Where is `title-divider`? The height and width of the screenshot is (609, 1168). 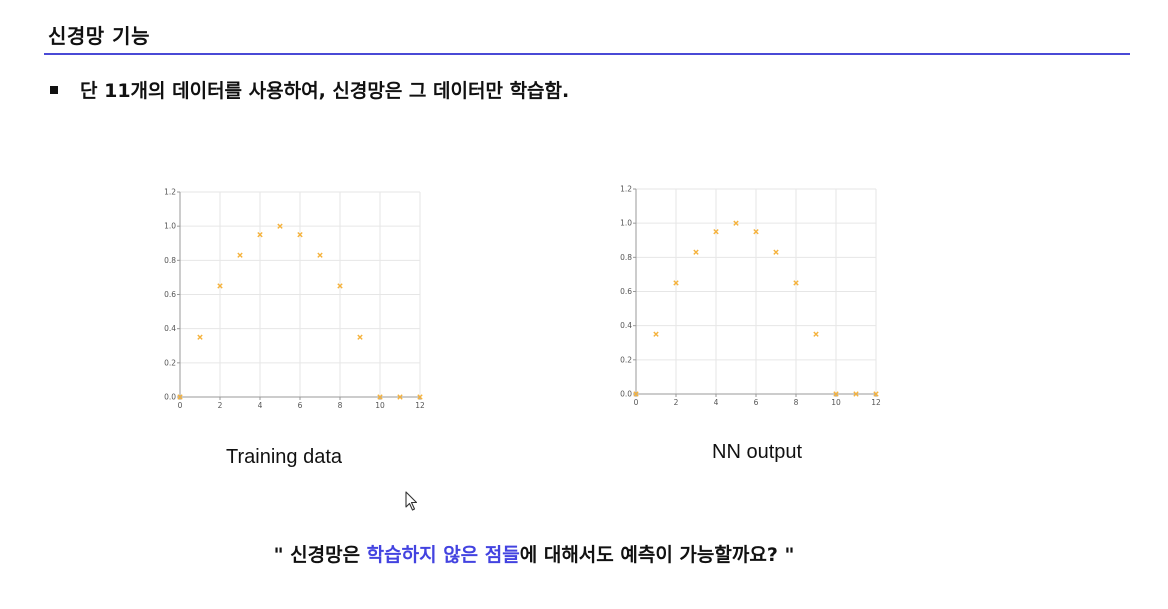
title-divider is located at coordinates (587, 54).